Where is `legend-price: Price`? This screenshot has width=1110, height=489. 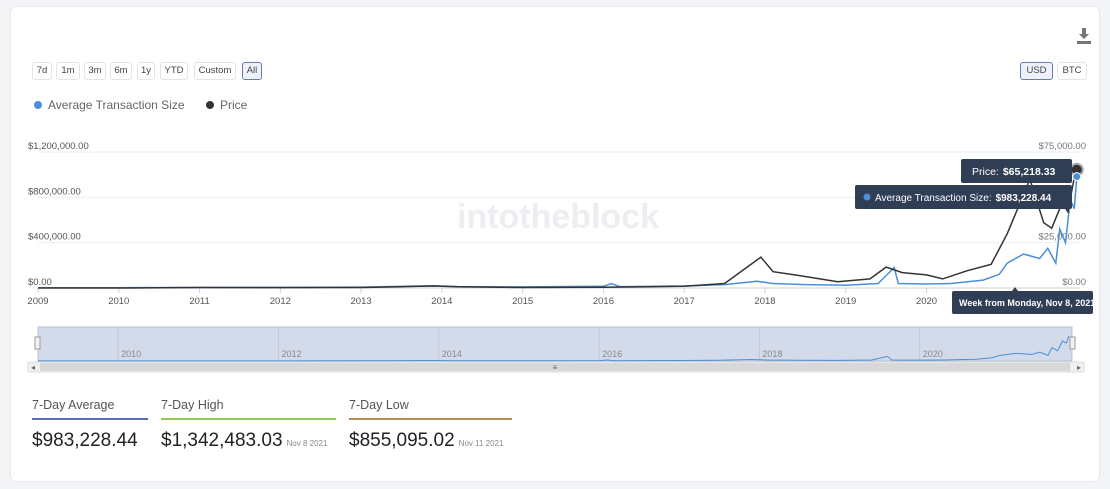
legend-price: Price is located at coordinates (226, 105).